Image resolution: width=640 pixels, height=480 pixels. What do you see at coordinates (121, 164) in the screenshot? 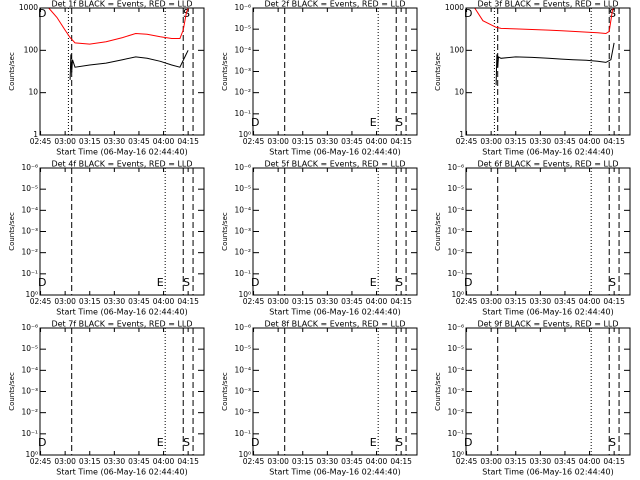
I see `panel-title: Det 4f BLACK = Events, RED = LLD` at bounding box center [121, 164].